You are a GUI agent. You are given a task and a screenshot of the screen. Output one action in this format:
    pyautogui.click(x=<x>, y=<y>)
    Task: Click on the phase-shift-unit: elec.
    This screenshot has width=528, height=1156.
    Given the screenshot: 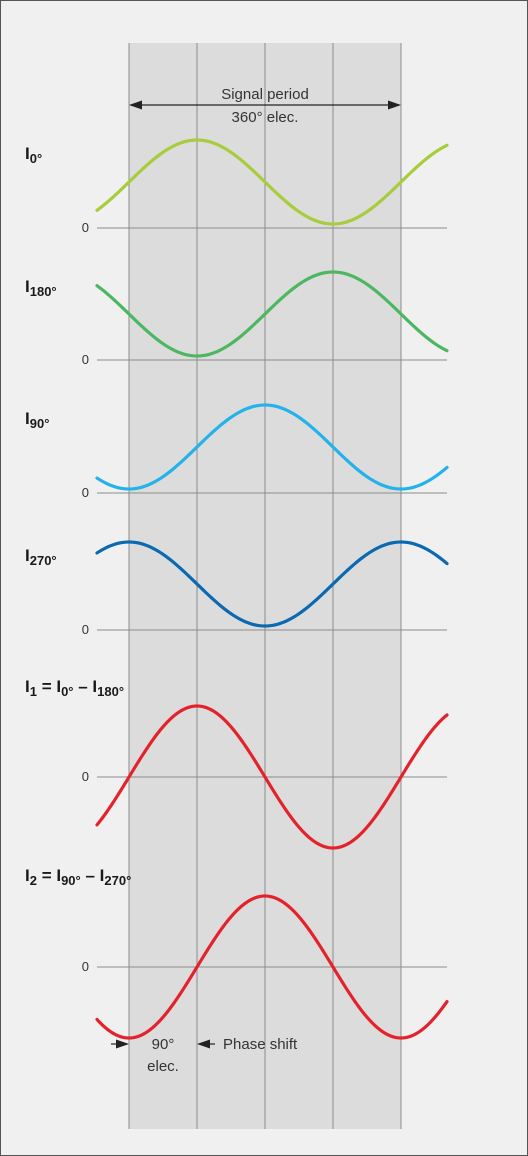 What is the action you would take?
    pyautogui.click(x=163, y=1066)
    